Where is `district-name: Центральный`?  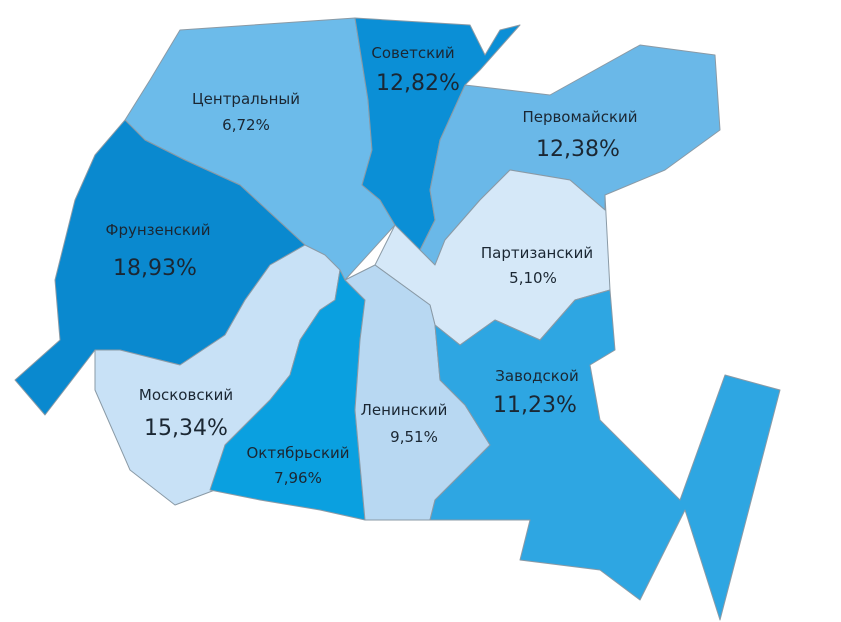
district-name: Центральный is located at coordinates (246, 99).